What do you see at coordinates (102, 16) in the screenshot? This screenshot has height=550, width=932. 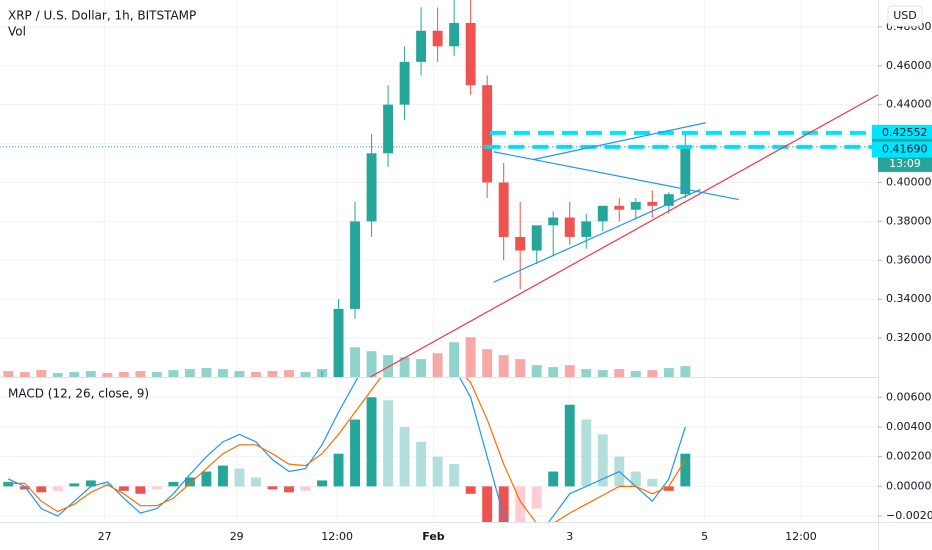 I see `chart-title: XRP / U.S. Dollar, 1h, BITSTAMP` at bounding box center [102, 16].